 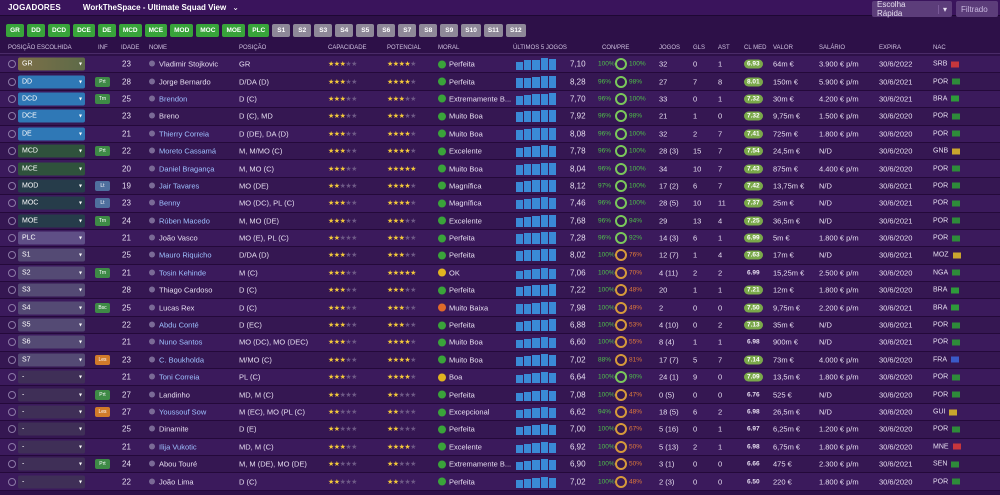 What do you see at coordinates (183, 64) in the screenshot?
I see `player-name: Vladimir Stojkovic` at bounding box center [183, 64].